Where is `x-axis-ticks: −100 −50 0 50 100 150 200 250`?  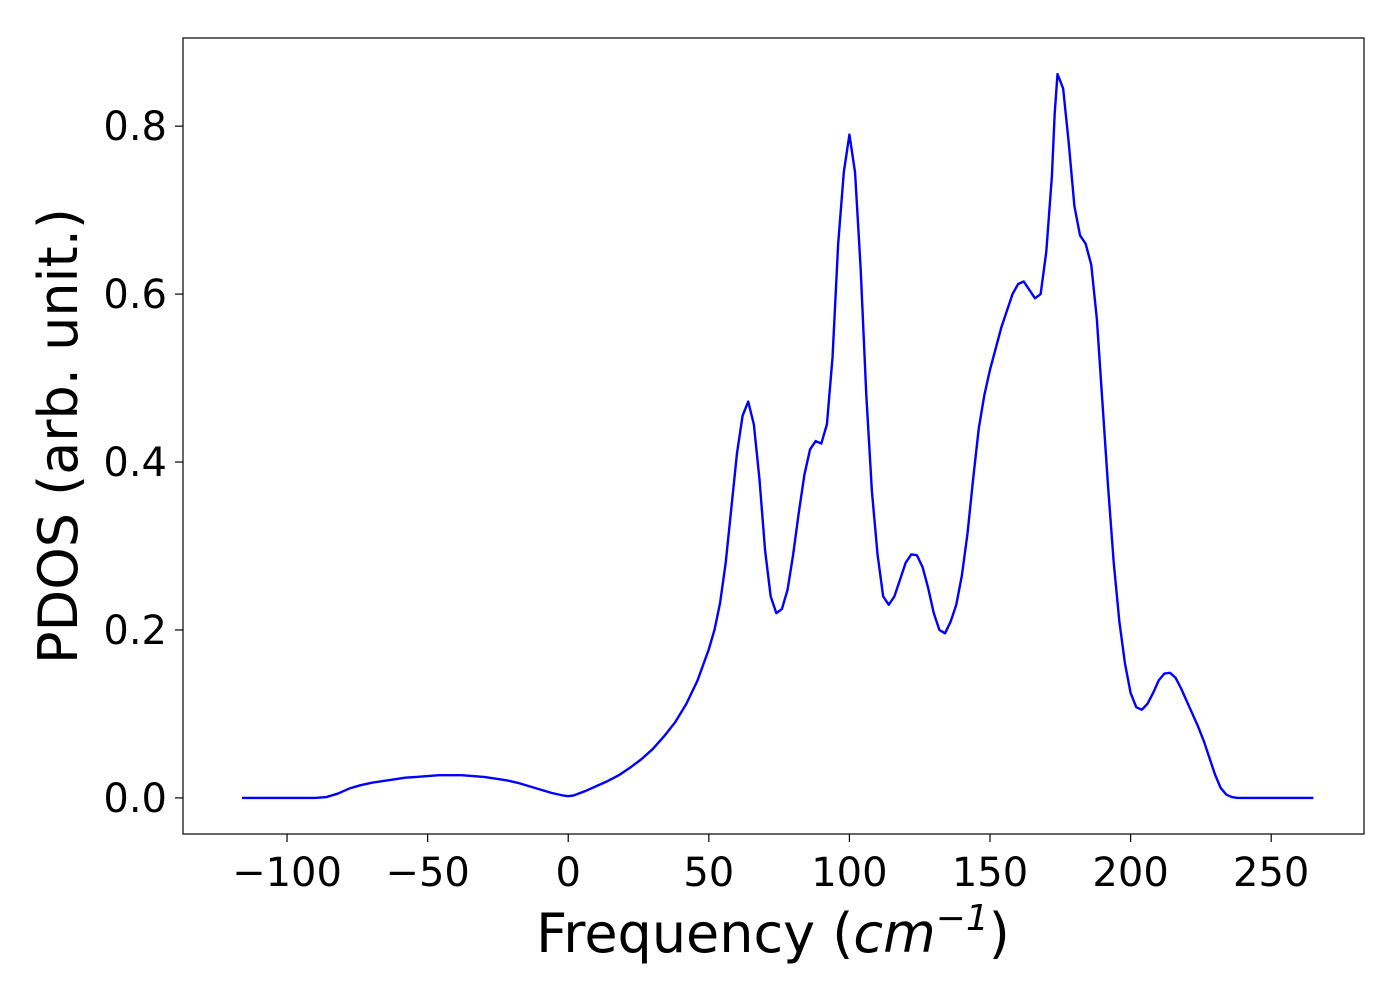
x-axis-ticks: −100 −50 0 50 100 150 200 250 is located at coordinates (770, 865).